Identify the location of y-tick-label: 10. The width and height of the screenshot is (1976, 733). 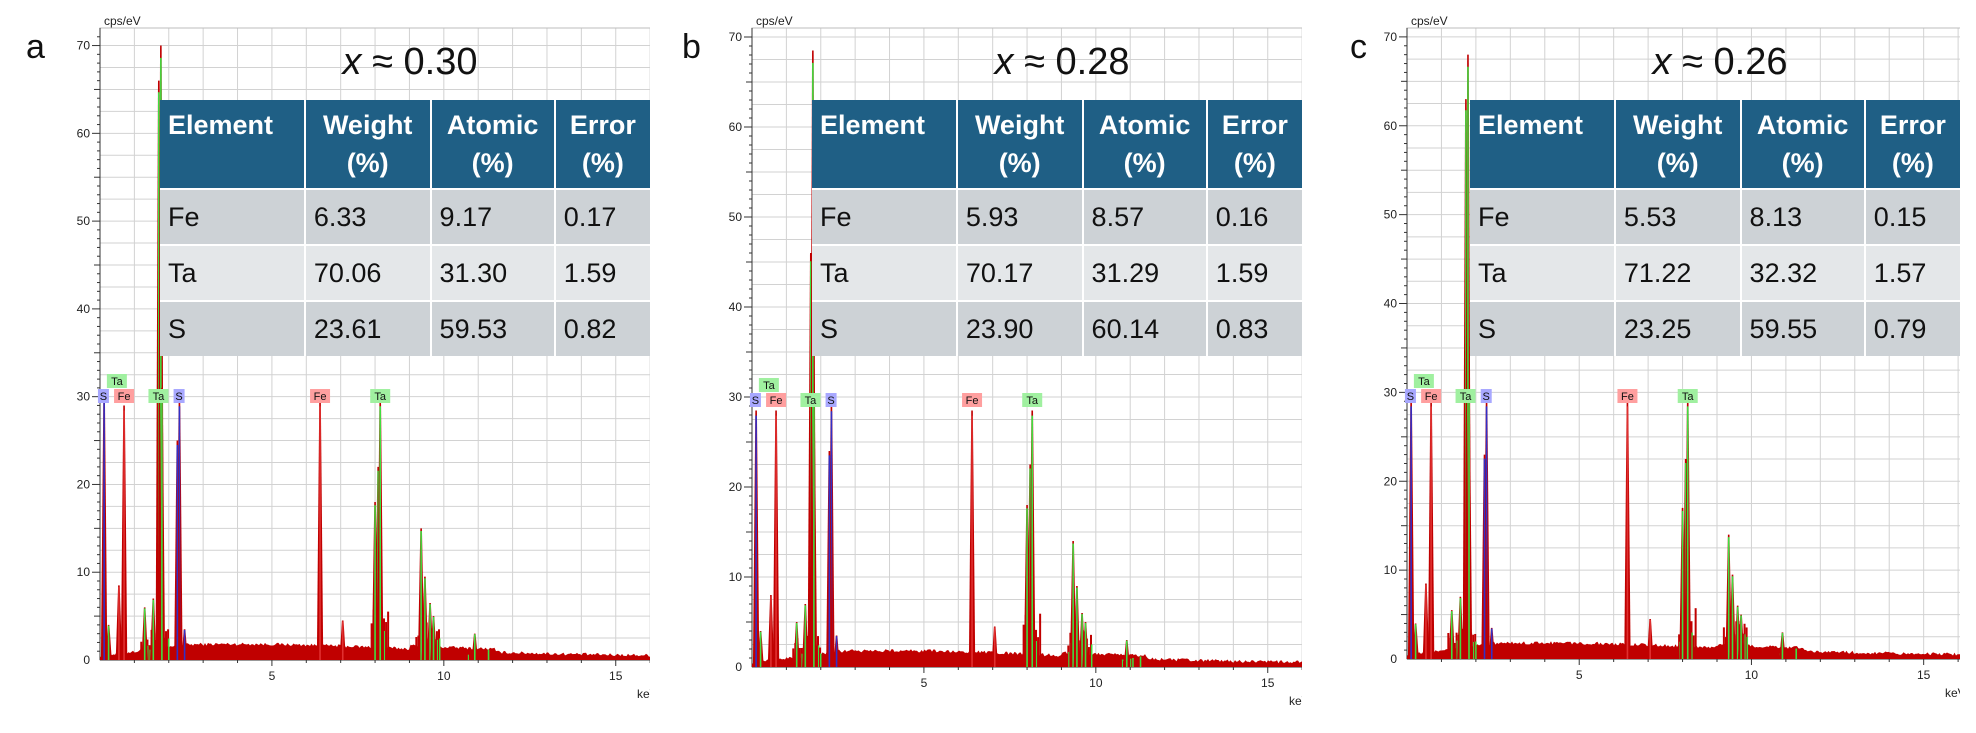
(84, 572).